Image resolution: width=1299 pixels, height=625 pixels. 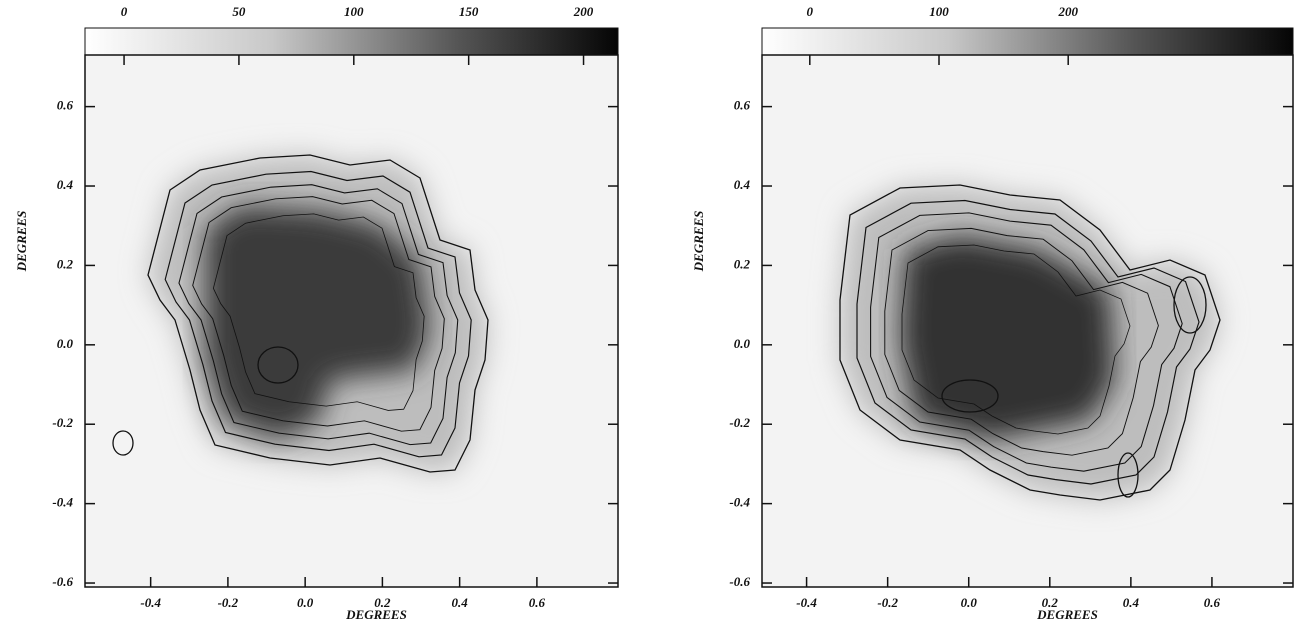 What do you see at coordinates (239, 11) in the screenshot?
I see `colorbar-tick-label: 50` at bounding box center [239, 11].